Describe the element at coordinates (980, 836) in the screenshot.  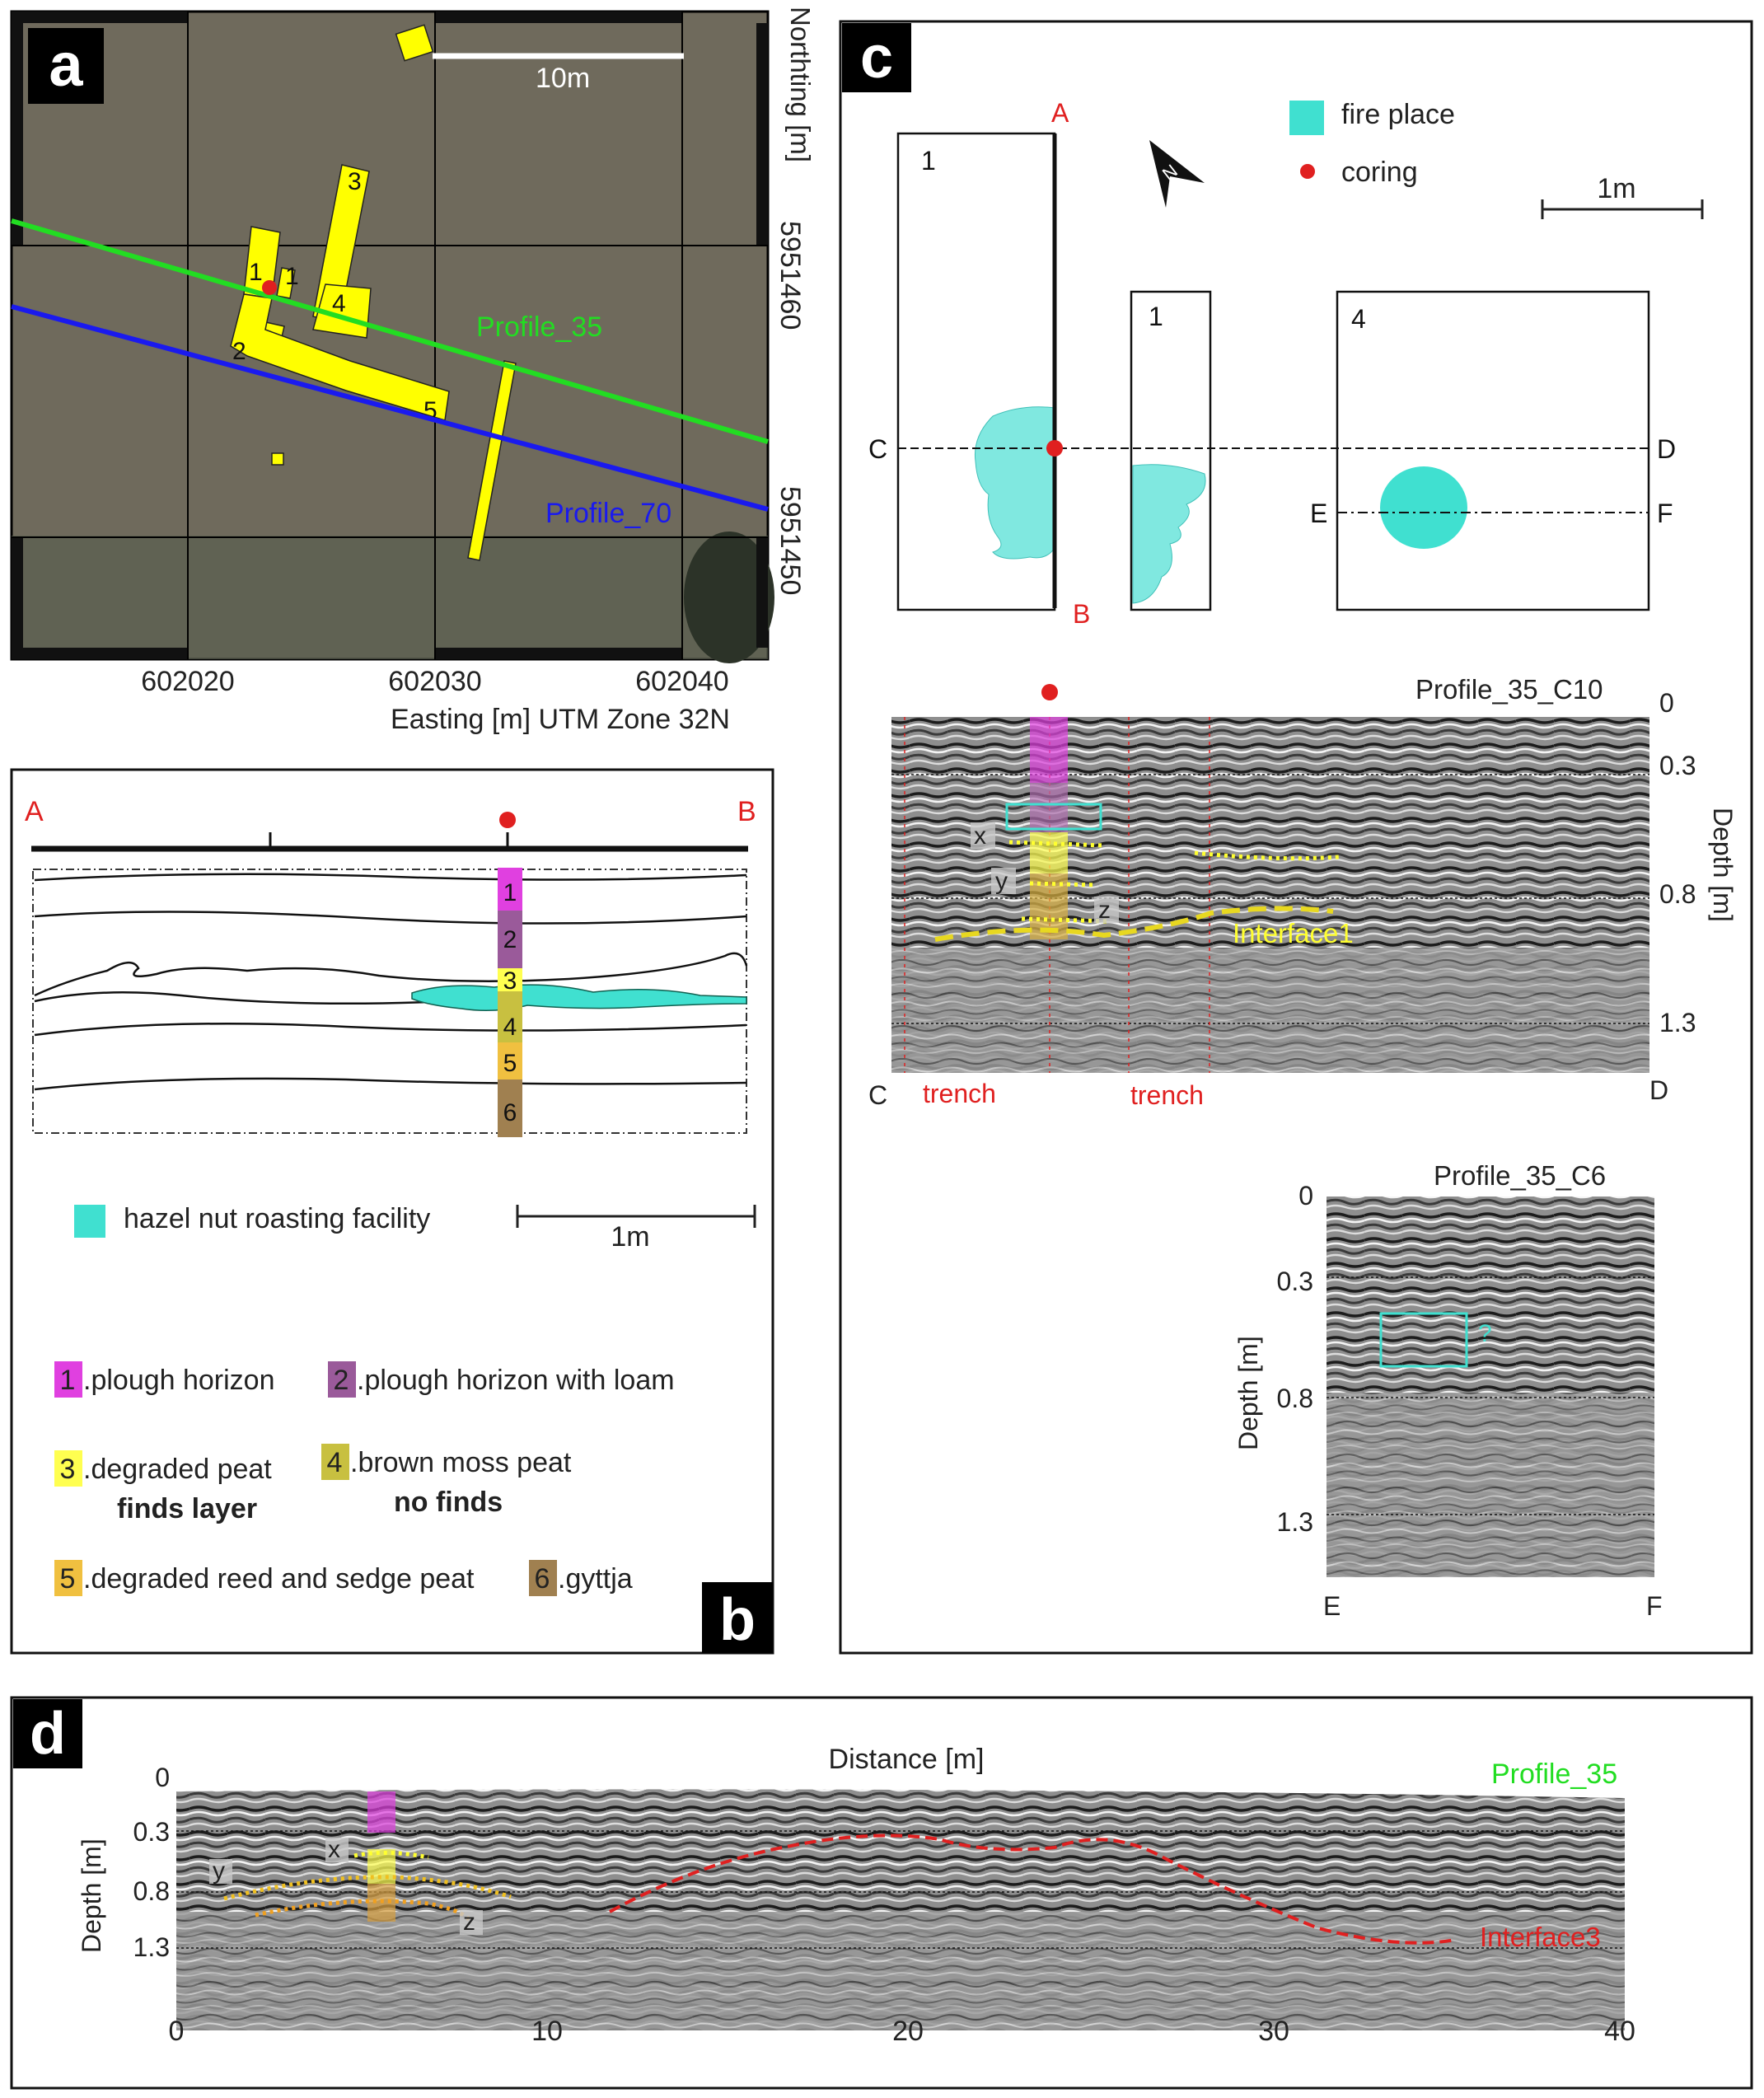
I see `svg-text: x` at that location.